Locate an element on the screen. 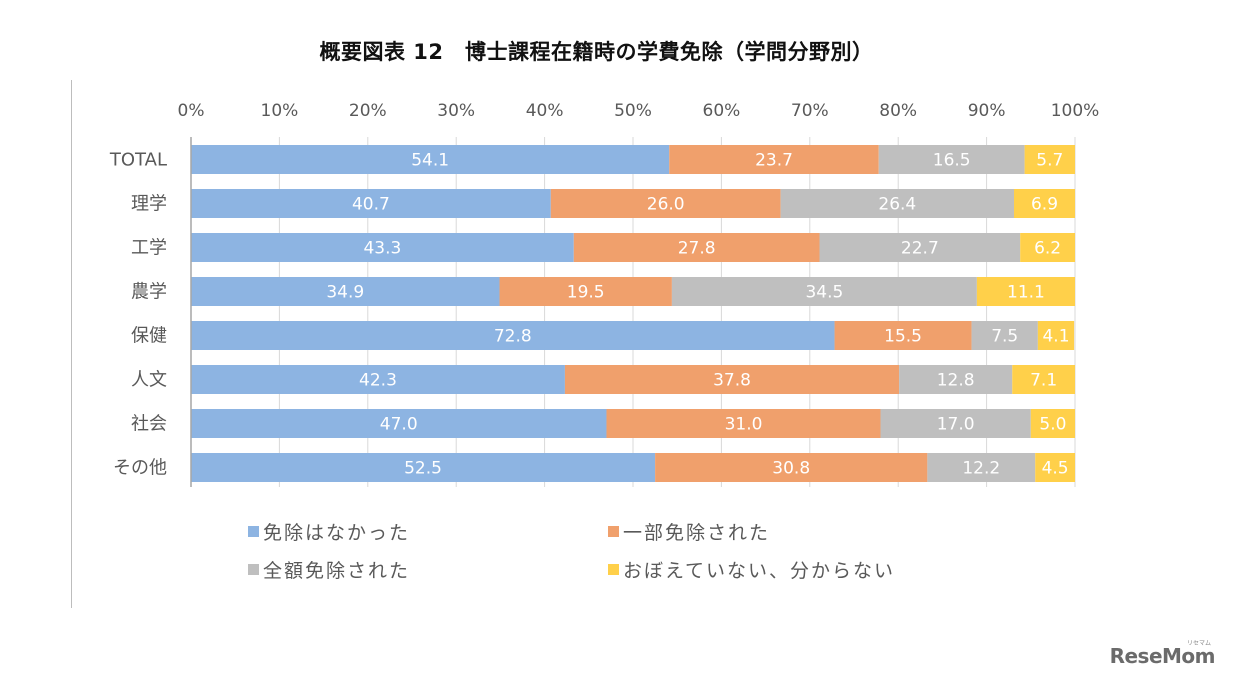  data-label: 6.9 is located at coordinates (1044, 205).